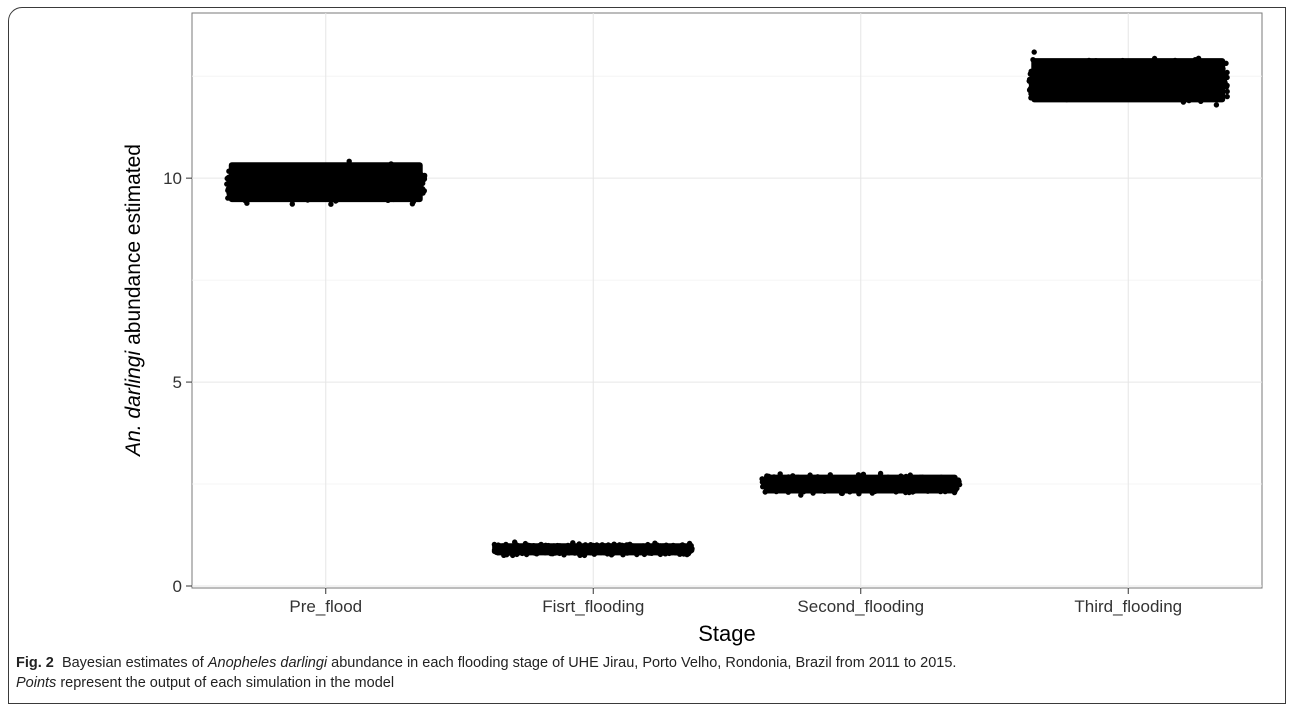  I want to click on y-axis-ticks: 0 5 10, so click(177, 382).